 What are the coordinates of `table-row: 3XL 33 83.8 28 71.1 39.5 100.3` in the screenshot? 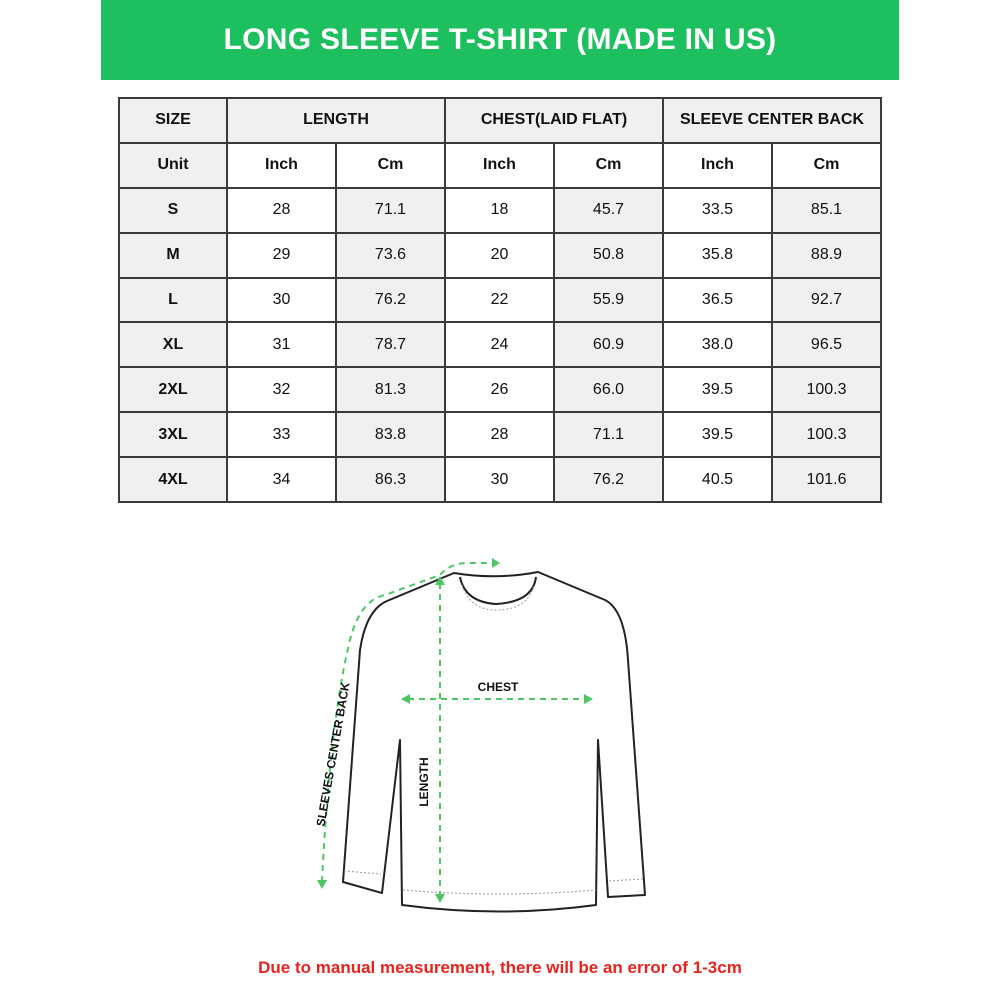 It's located at (500, 435).